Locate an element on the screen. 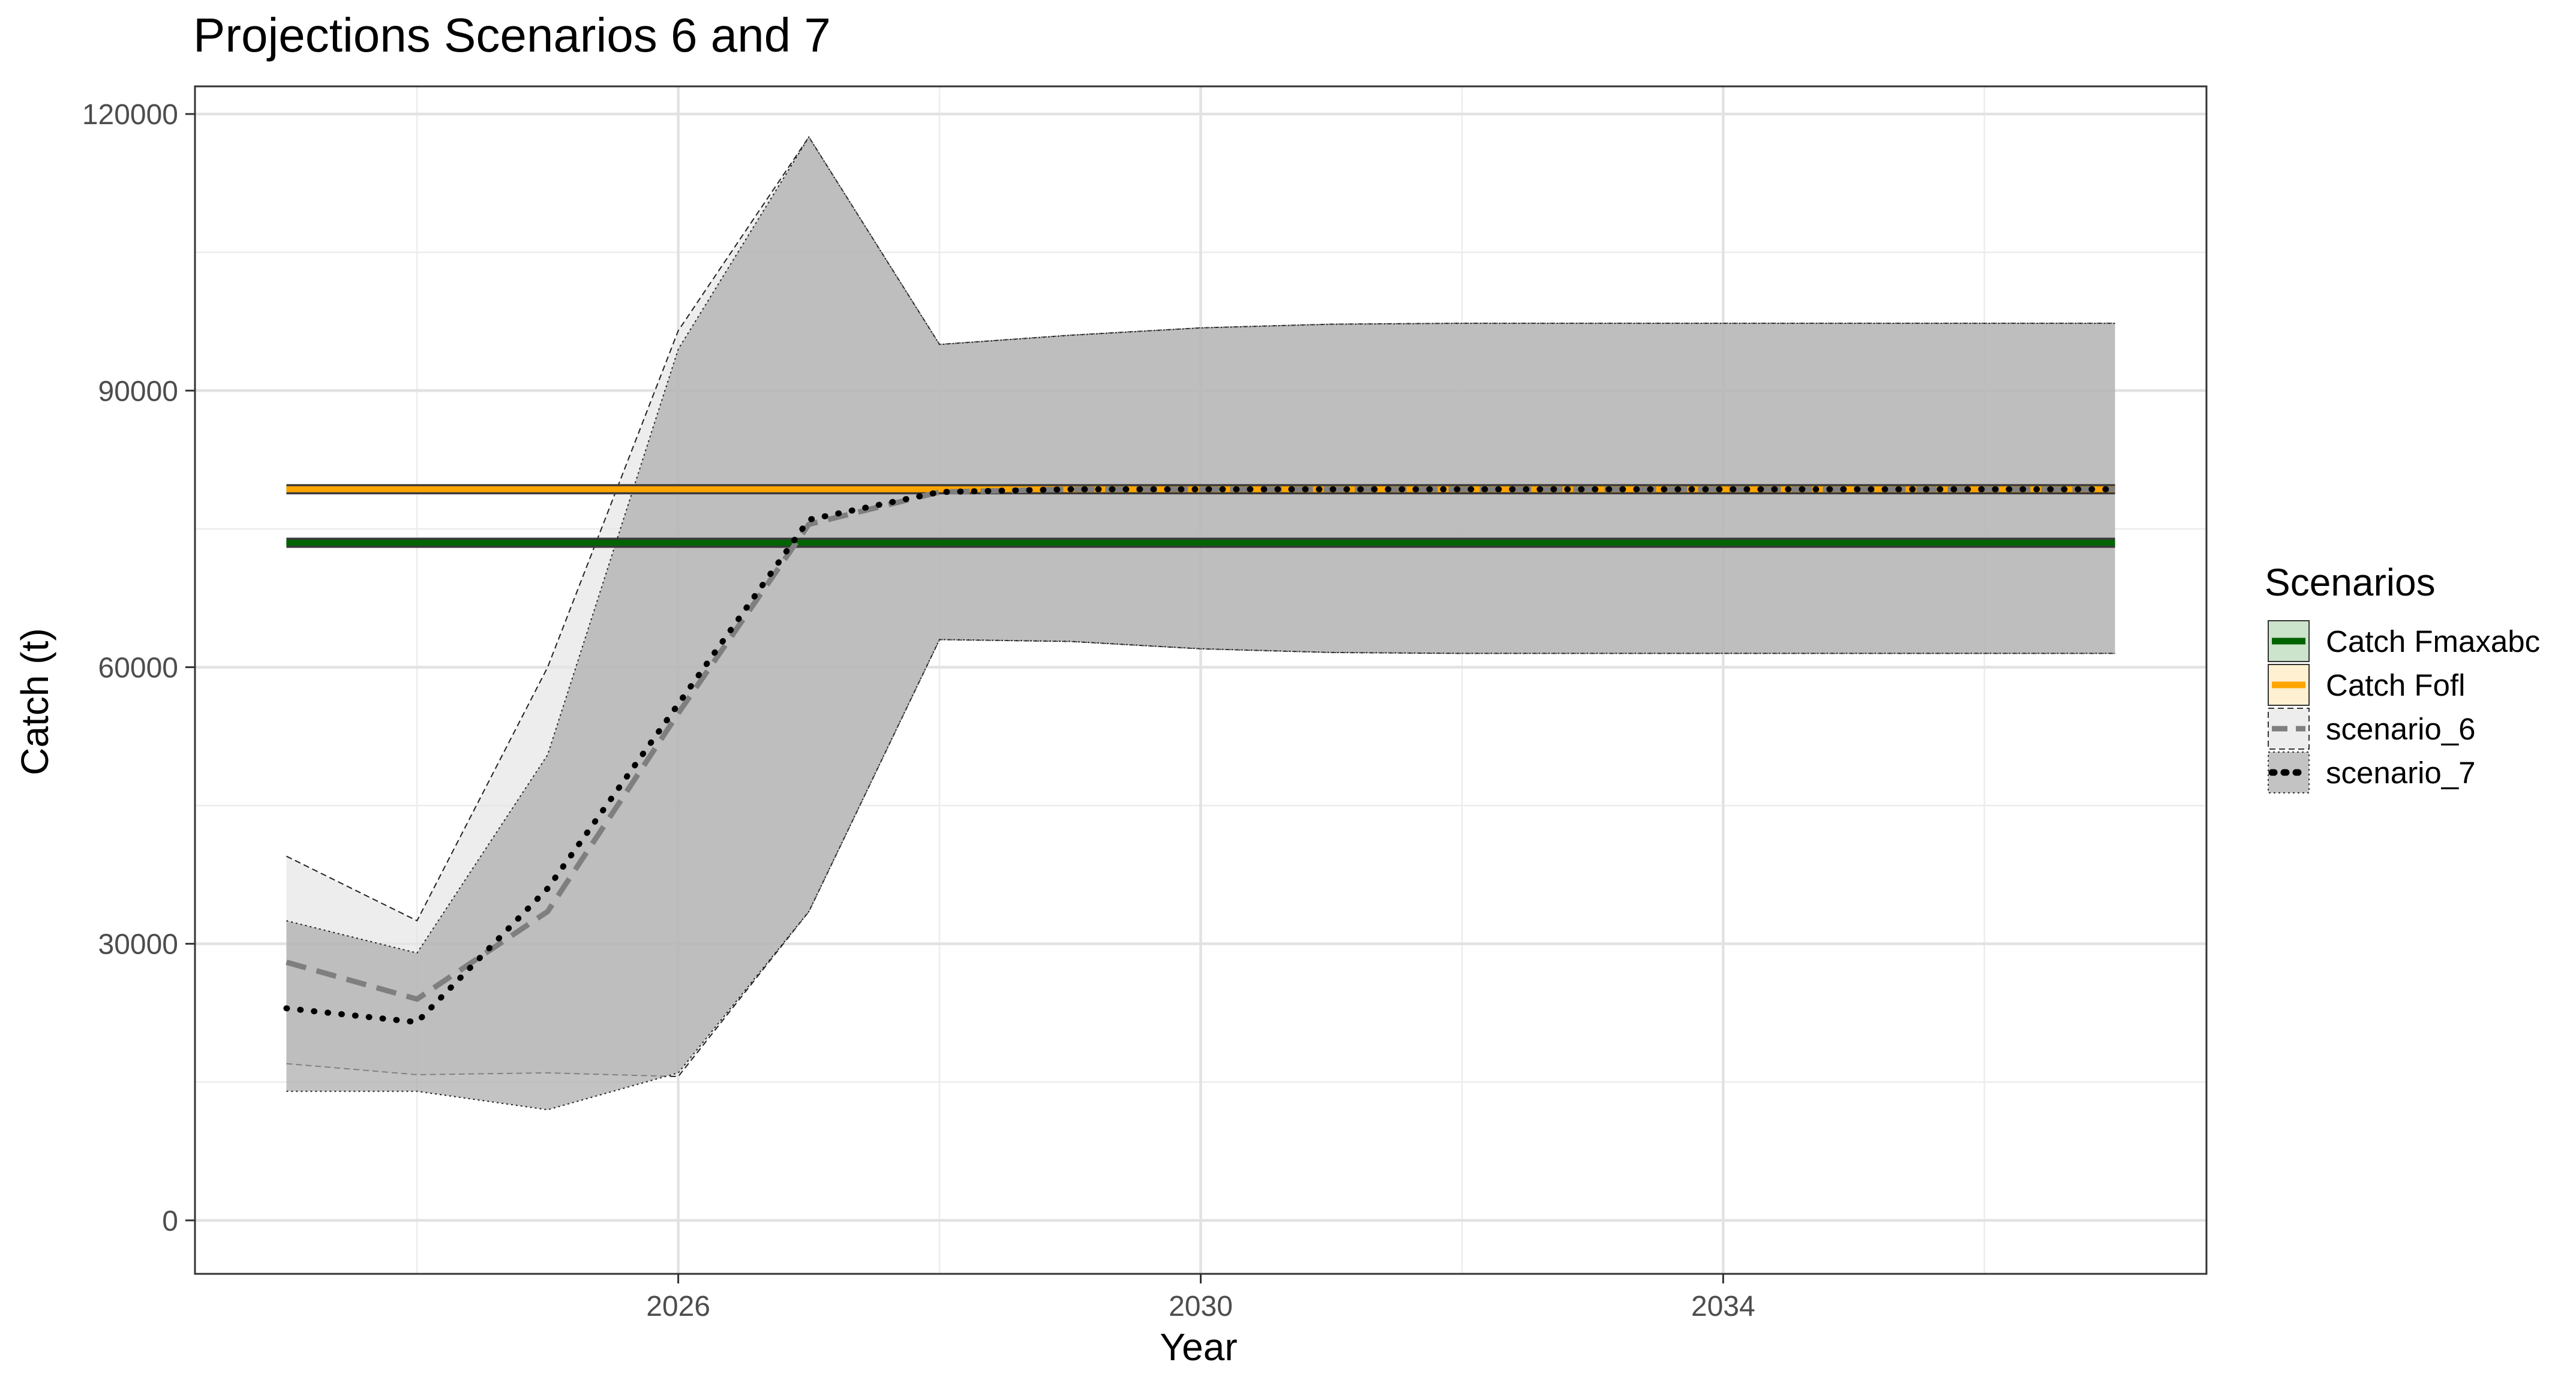 This screenshot has height=1380, width=2576. y-axis-title: Catch (t) is located at coordinates (34, 701).